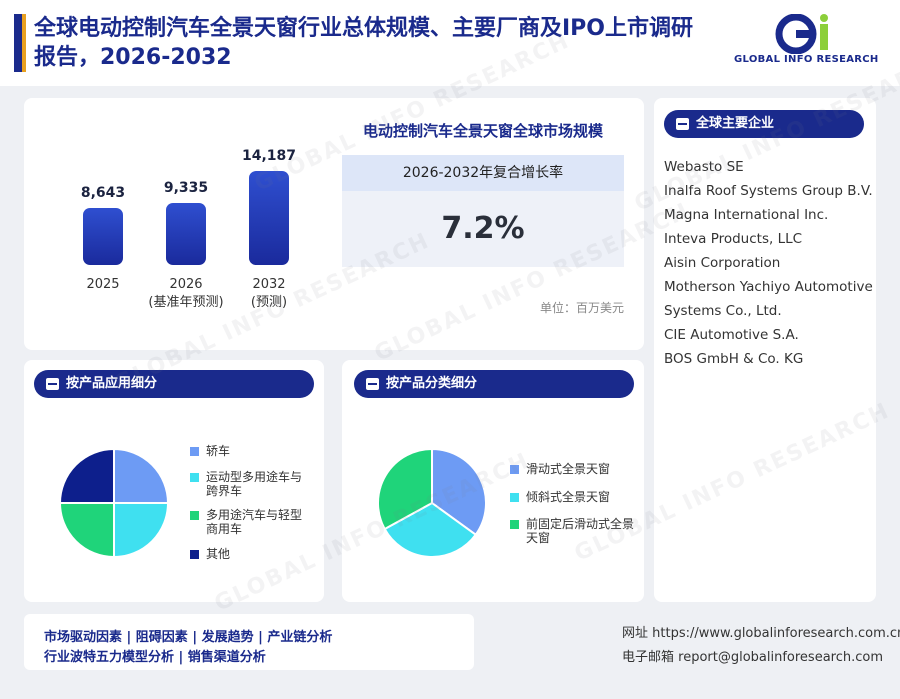 The width and height of the screenshot is (900, 699). What do you see at coordinates (155, 657) in the screenshot?
I see `footer-topics-line2: 行业波特五力模型分析 | 销售渠道分析` at bounding box center [155, 657].